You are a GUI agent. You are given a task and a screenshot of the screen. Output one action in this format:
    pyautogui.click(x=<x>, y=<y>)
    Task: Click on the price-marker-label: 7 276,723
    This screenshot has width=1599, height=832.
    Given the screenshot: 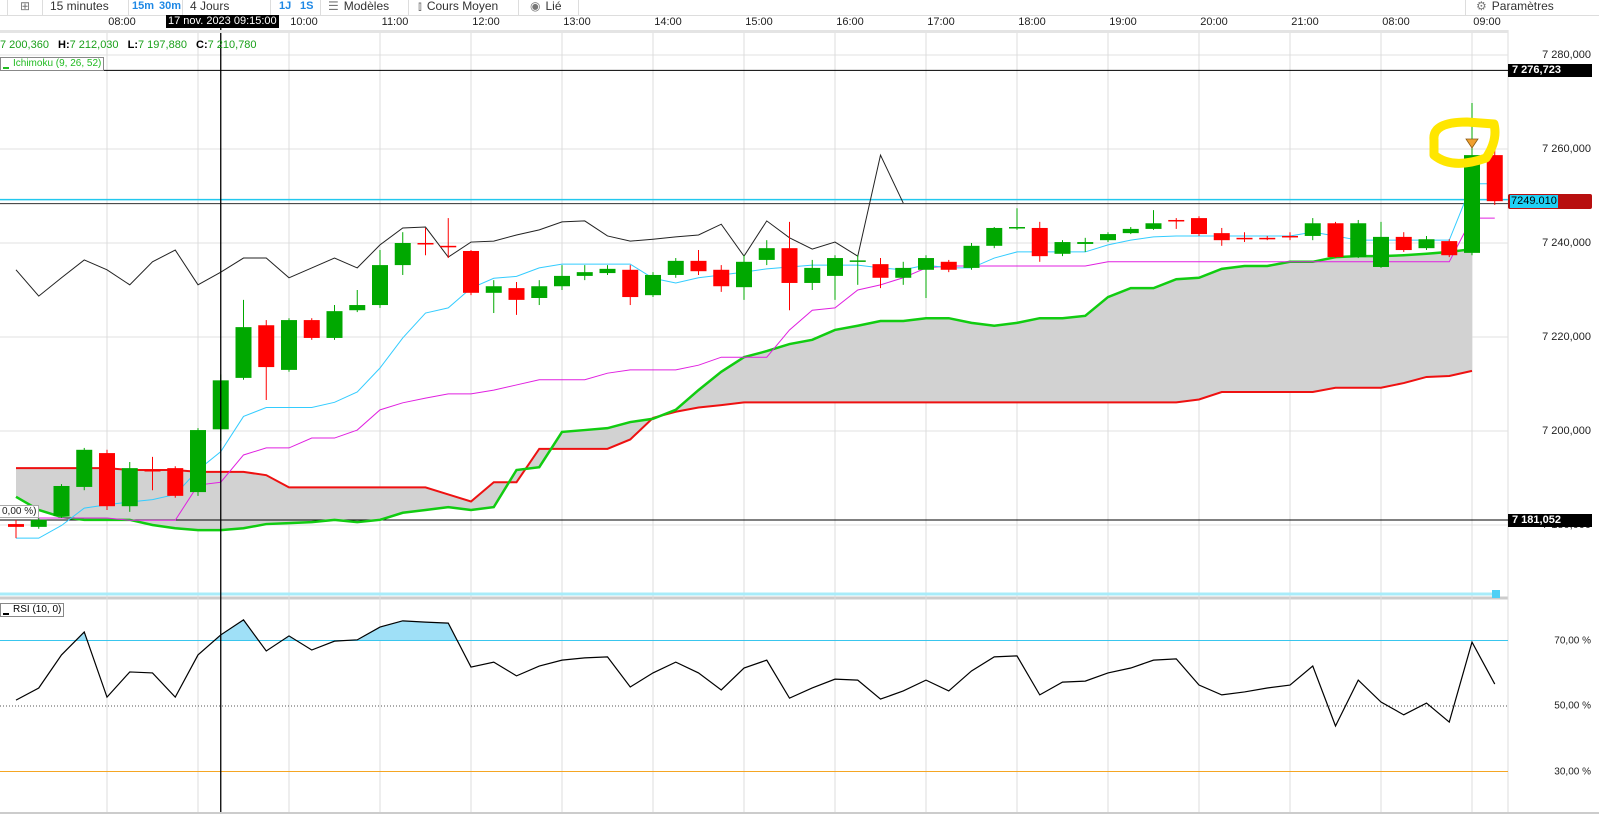 What is the action you would take?
    pyautogui.click(x=1550, y=71)
    